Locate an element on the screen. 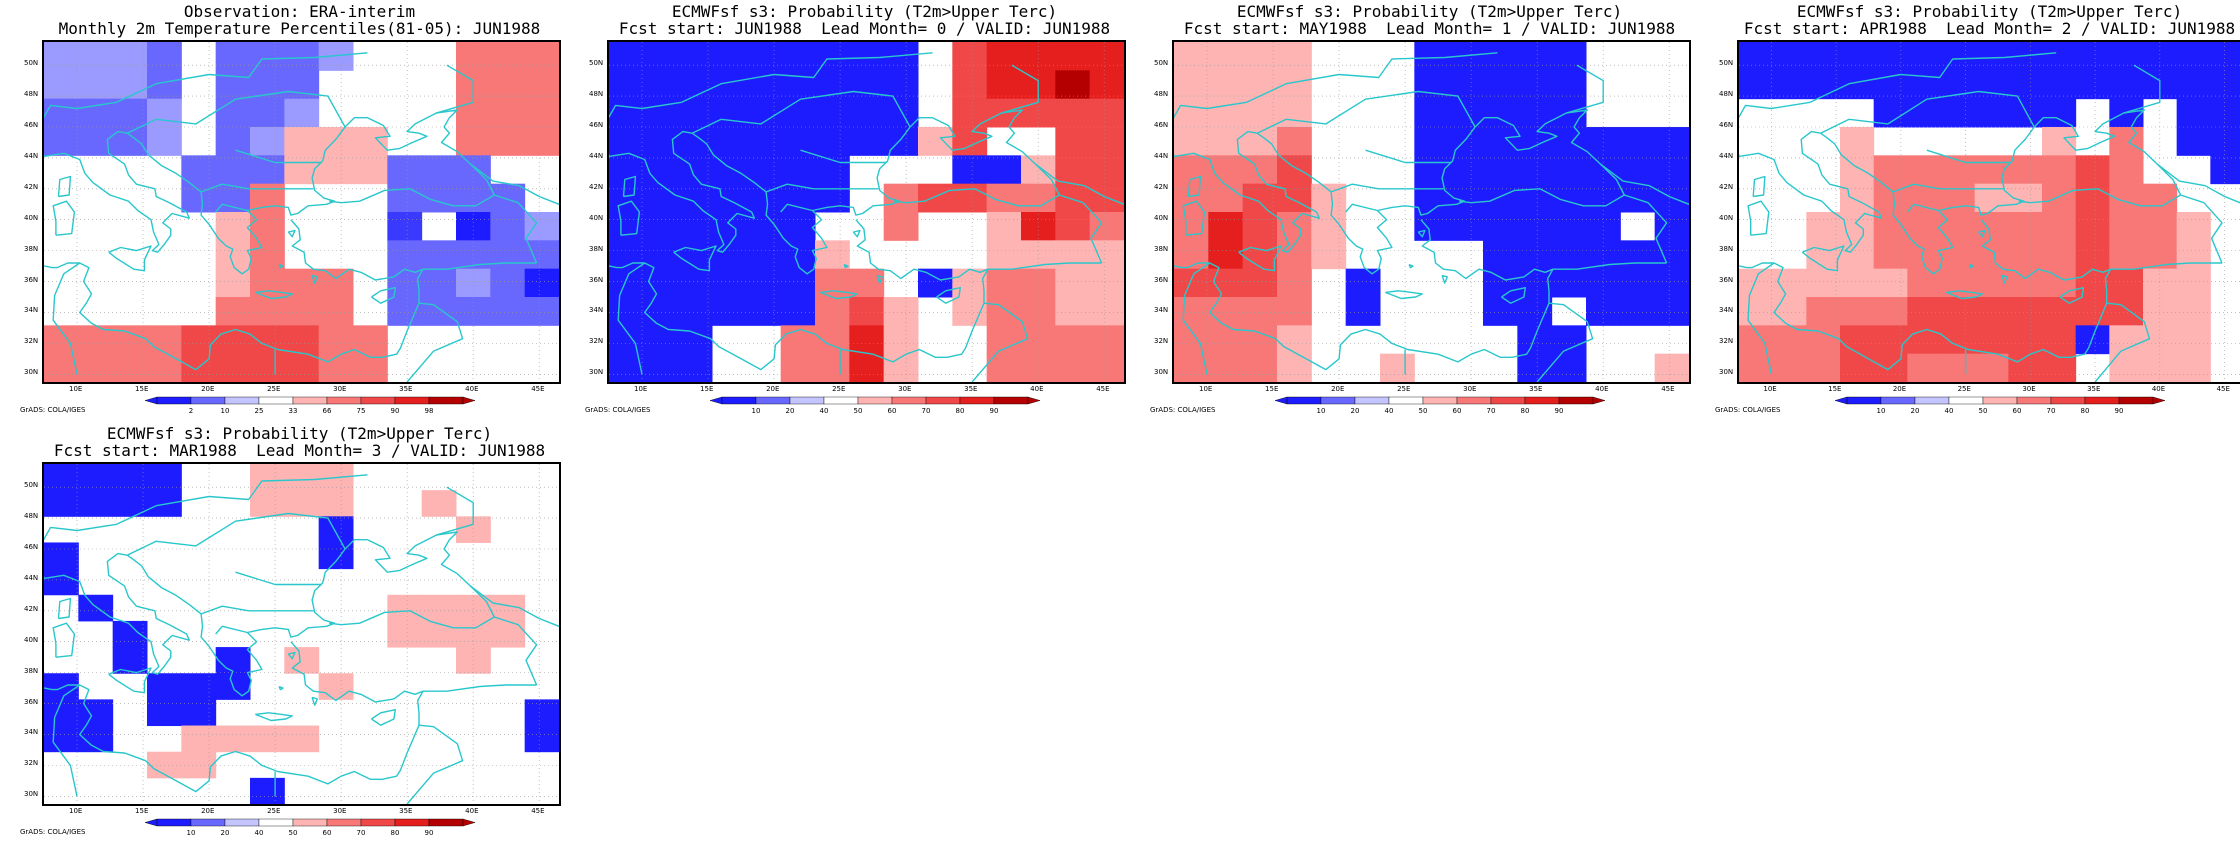 The width and height of the screenshot is (2240, 847). lat-tick-label: 50N is located at coordinates (1726, 63).